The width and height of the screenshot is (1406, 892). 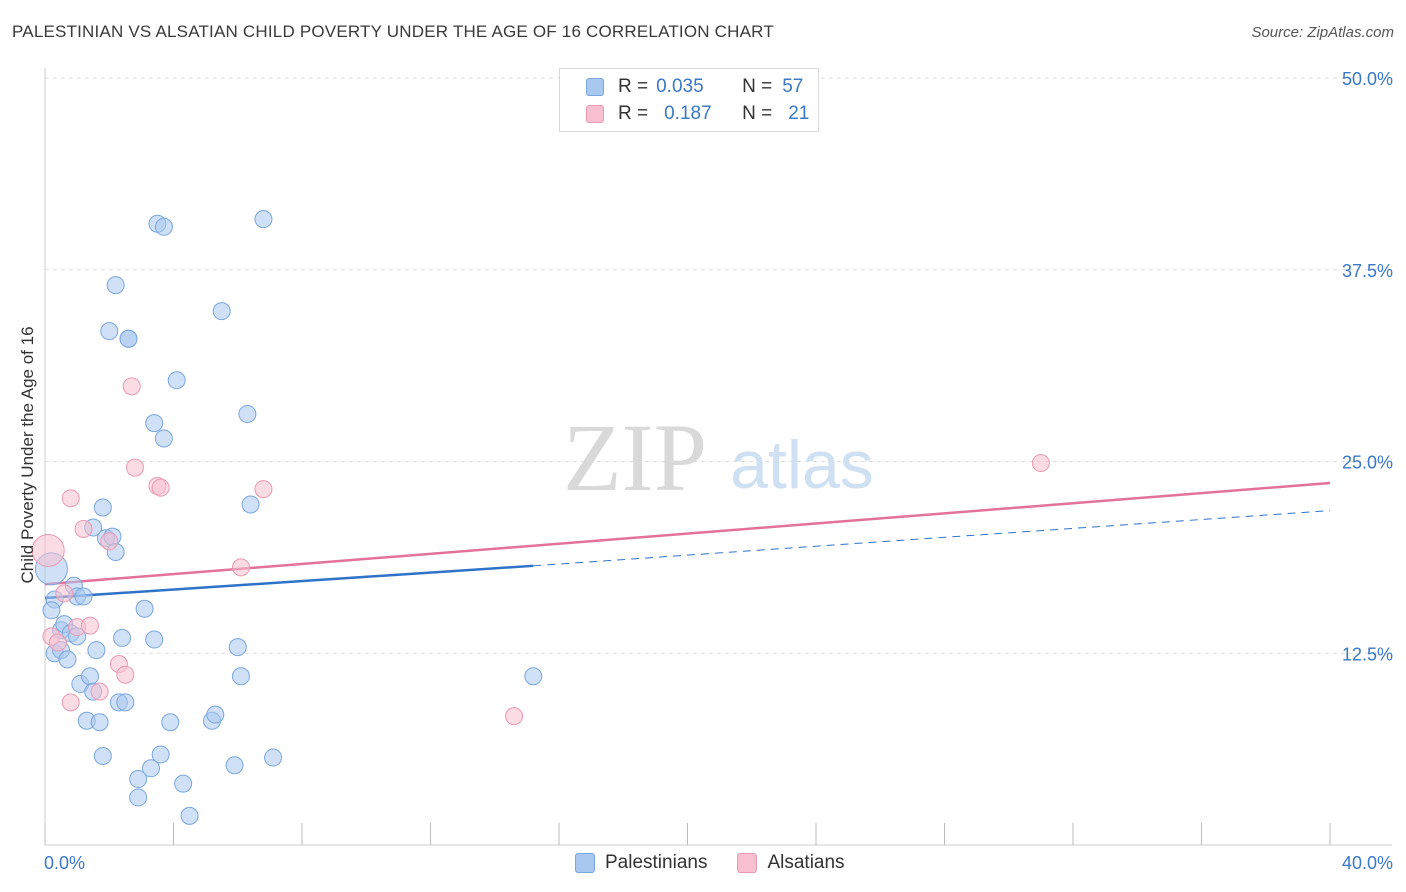 I want to click on alsatians-legend-label: Alsatians, so click(x=806, y=862).